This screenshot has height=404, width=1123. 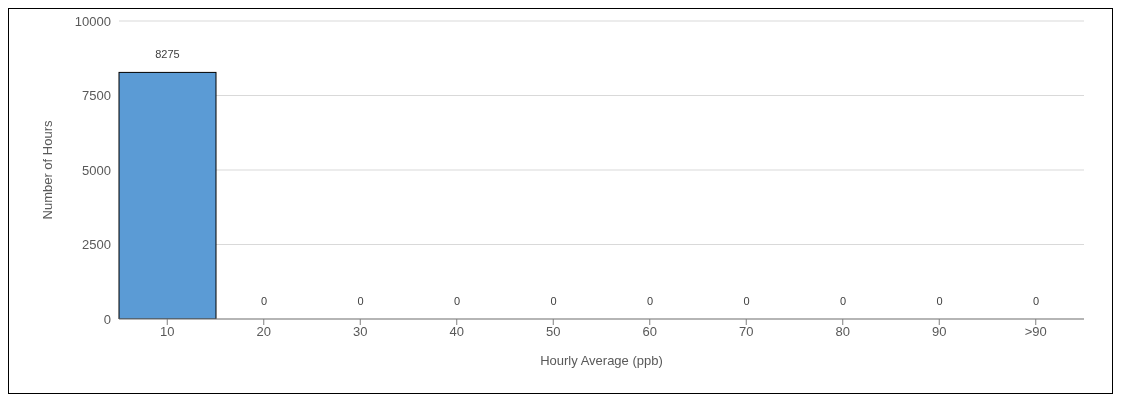 What do you see at coordinates (746, 332) in the screenshot?
I see `x-tick-label: 70` at bounding box center [746, 332].